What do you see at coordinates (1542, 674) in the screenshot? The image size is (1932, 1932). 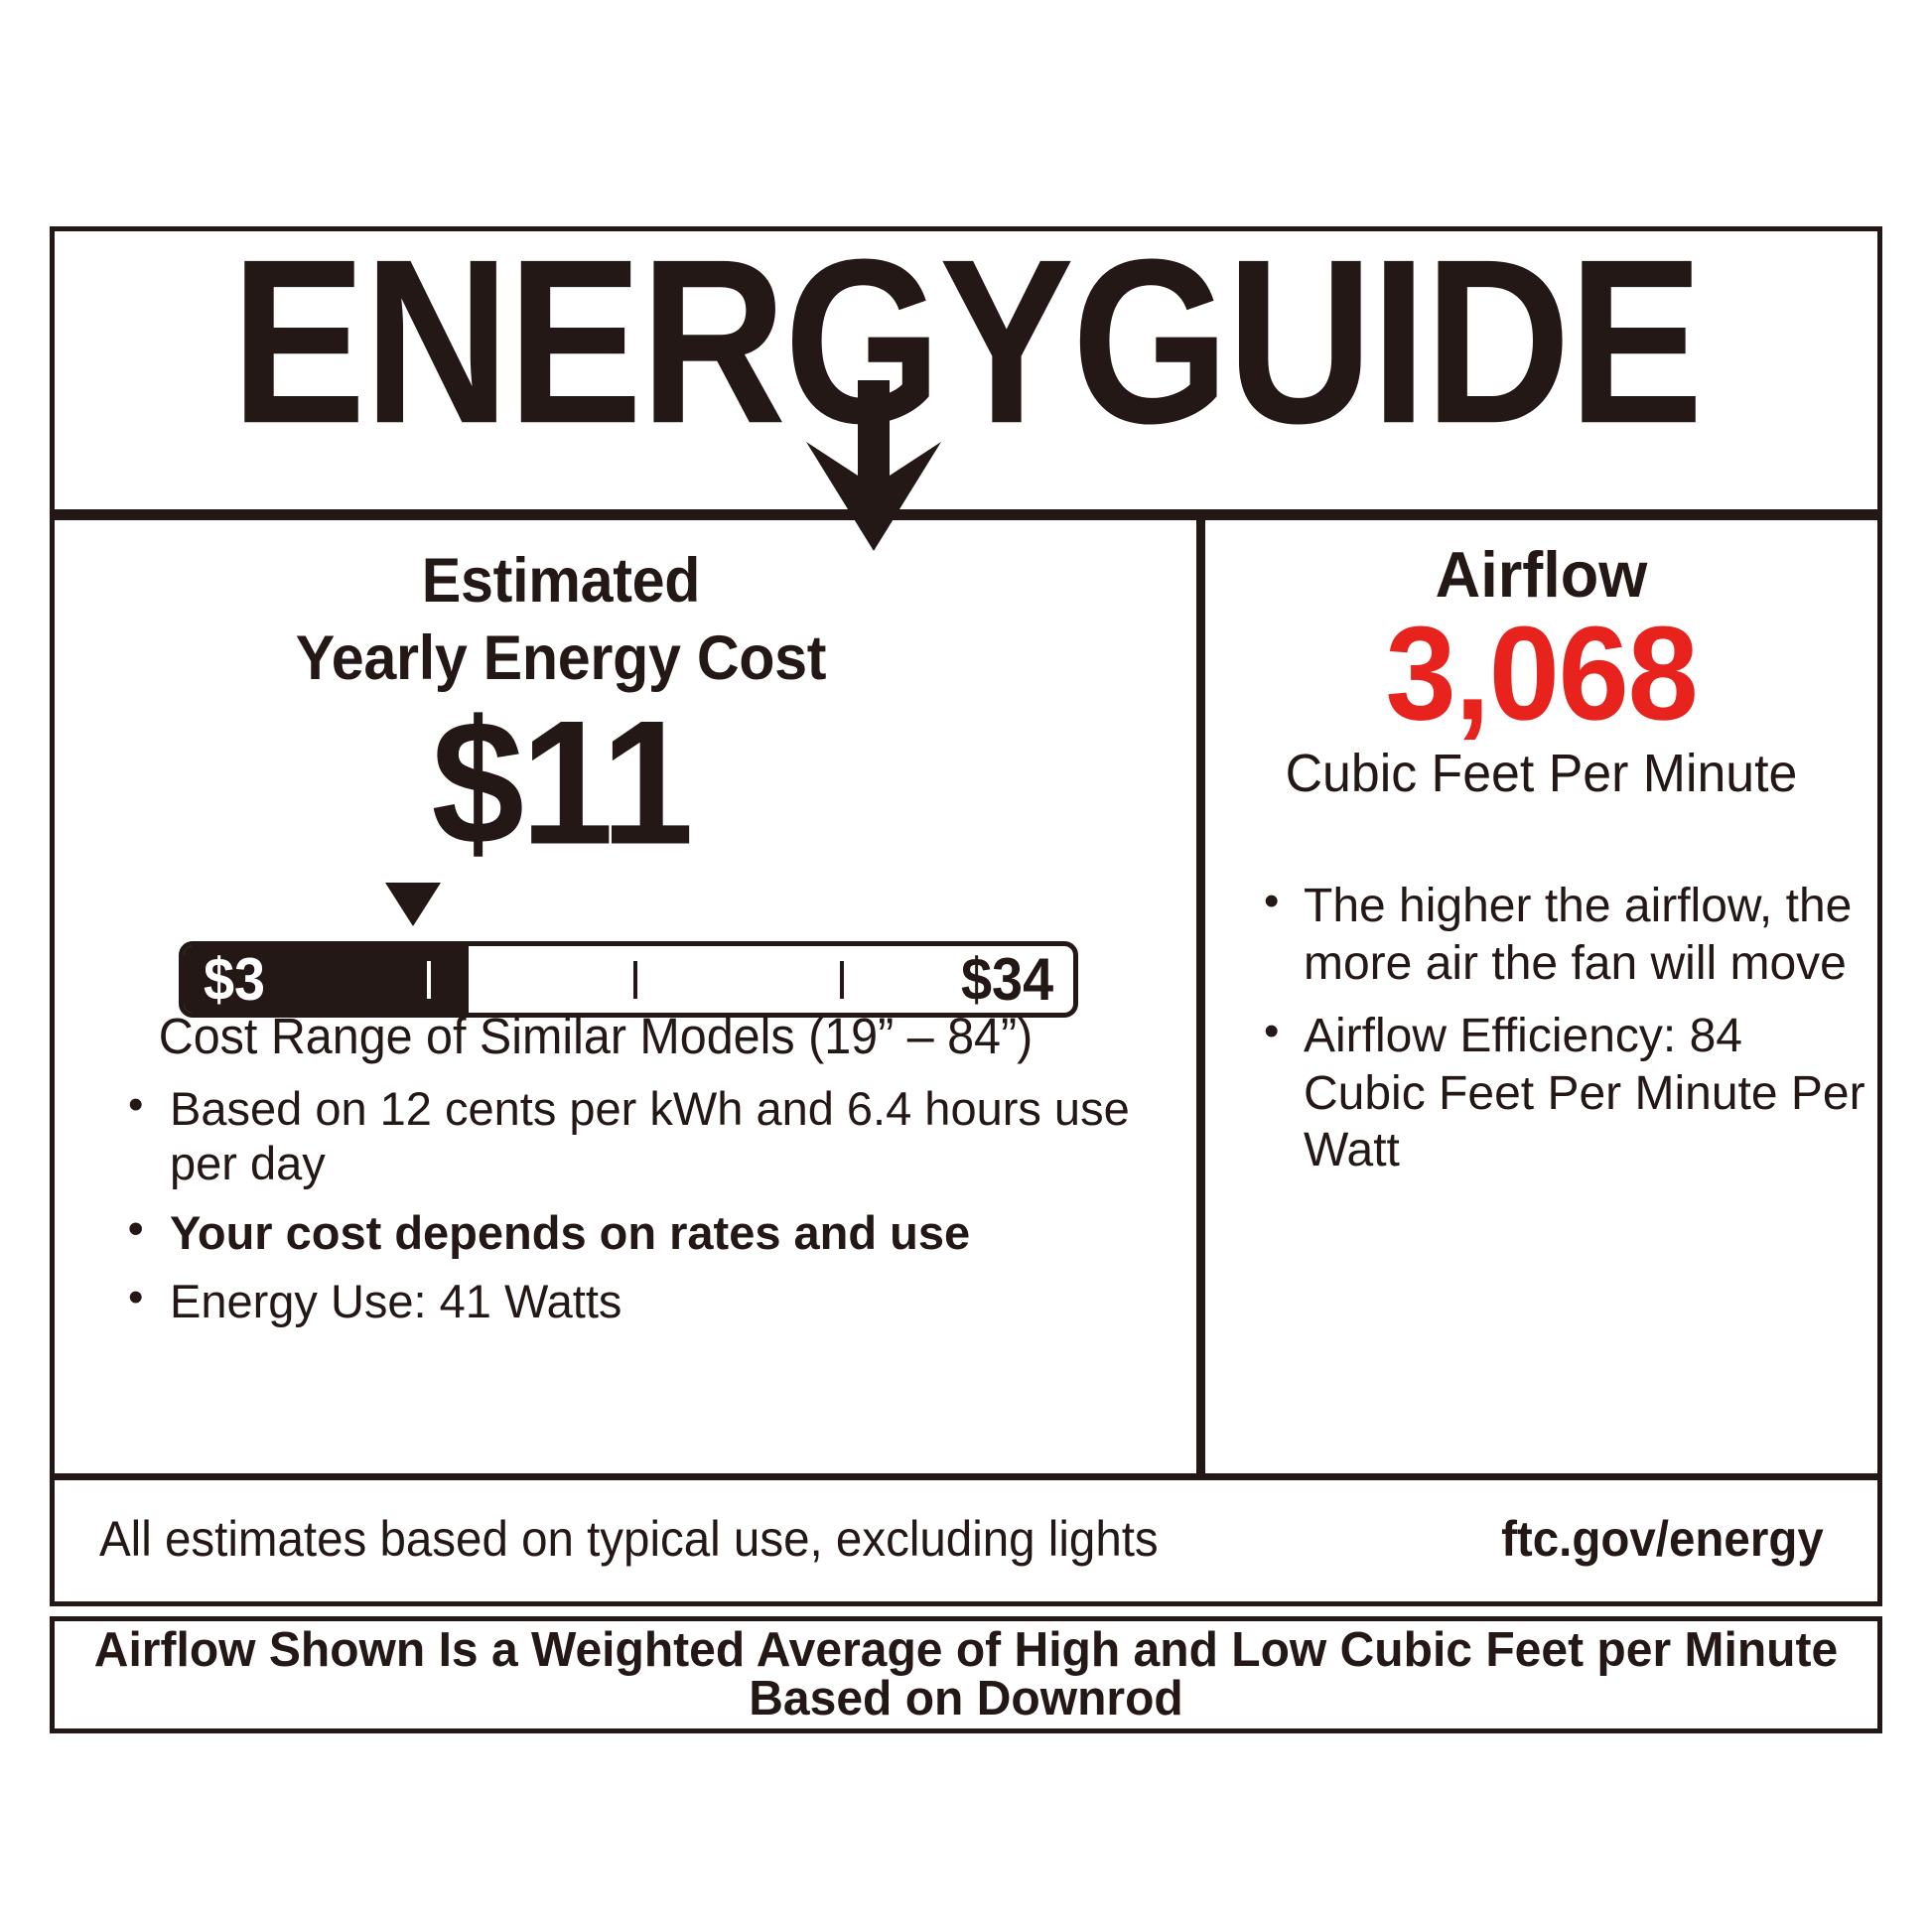 I see `airflow-value: 3,068` at bounding box center [1542, 674].